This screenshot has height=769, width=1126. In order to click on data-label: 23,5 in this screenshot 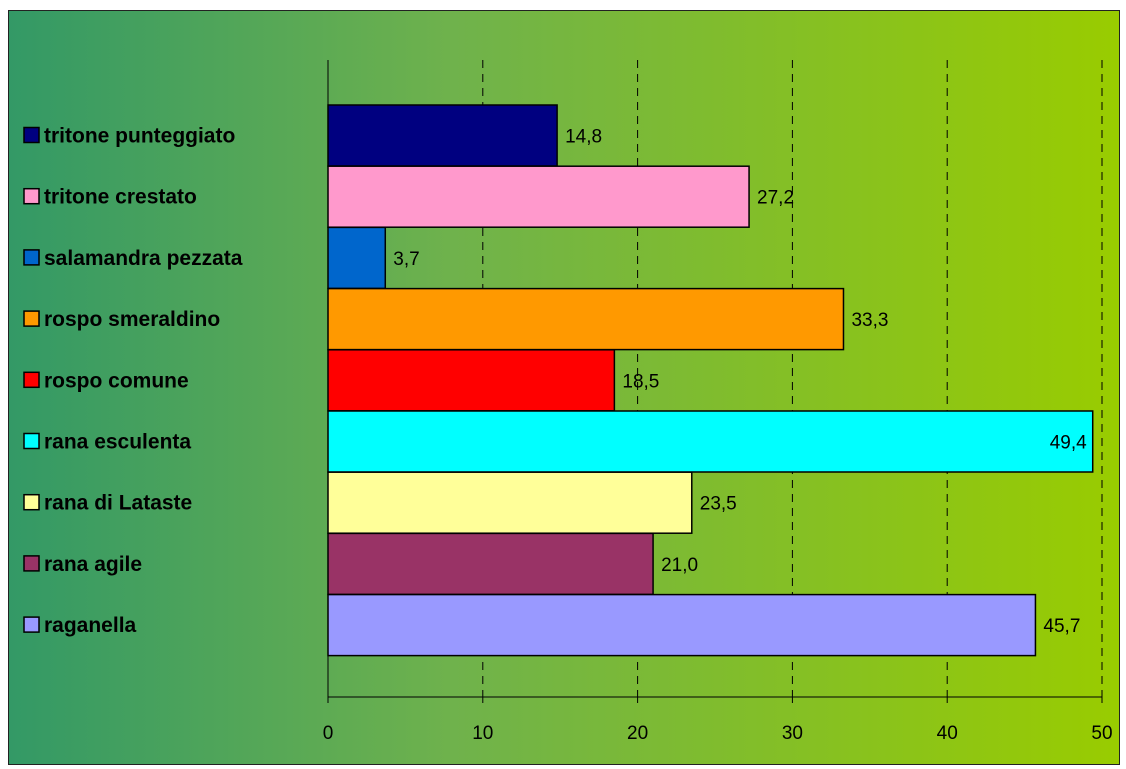, I will do `click(718, 504)`.